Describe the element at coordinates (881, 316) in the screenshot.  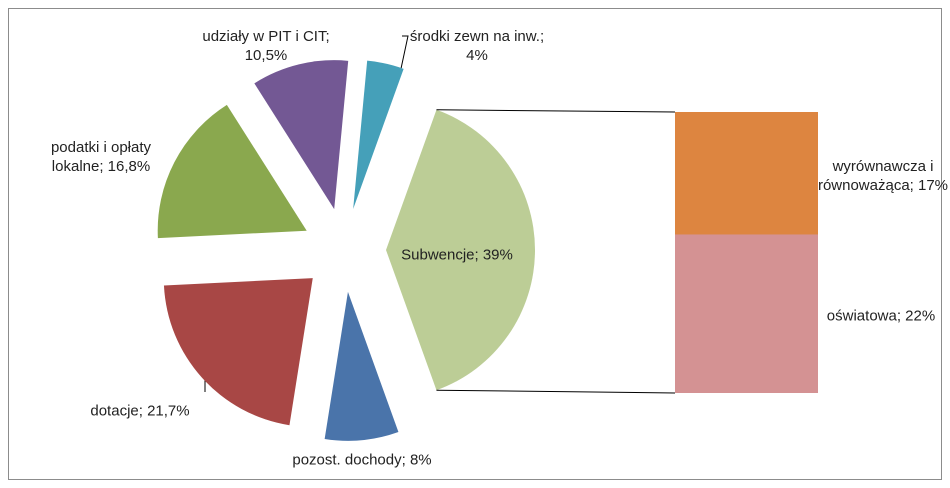
I see `data-label: oświatowa; 22%` at that location.